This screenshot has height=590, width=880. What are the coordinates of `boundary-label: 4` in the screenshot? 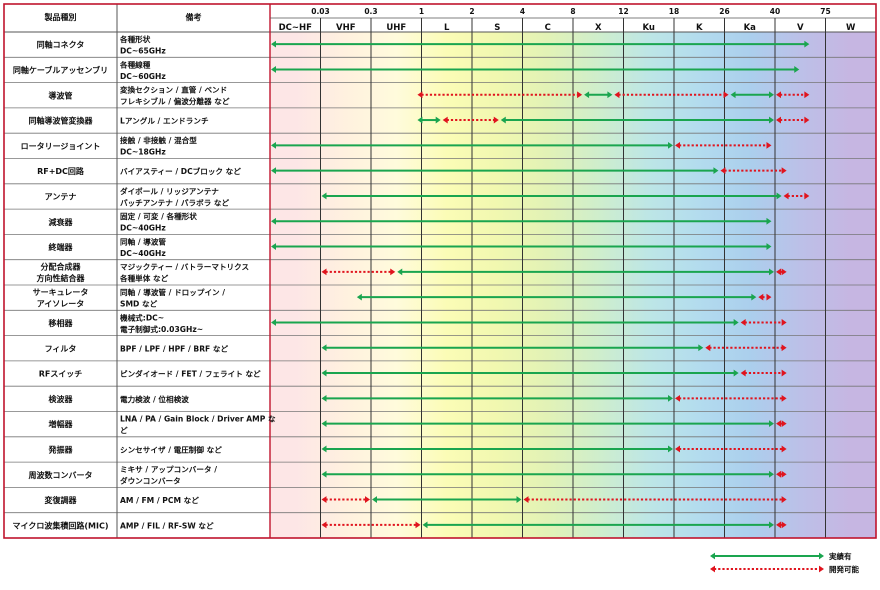 It's located at (522, 11).